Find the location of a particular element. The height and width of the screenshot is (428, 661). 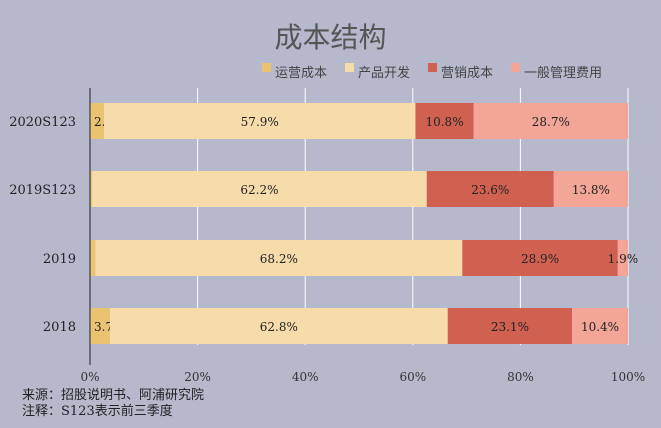

legend-label: 营销成本 is located at coordinates (467, 73).